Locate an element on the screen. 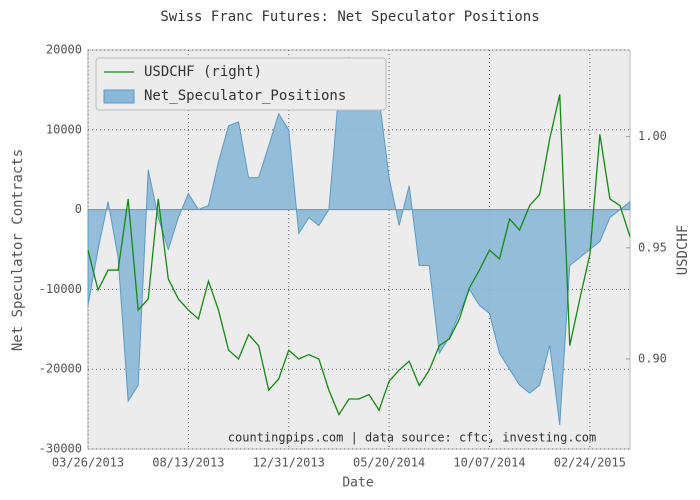 This screenshot has width=700, height=500. x-tick-label: 08/13/2013 is located at coordinates (188, 463).